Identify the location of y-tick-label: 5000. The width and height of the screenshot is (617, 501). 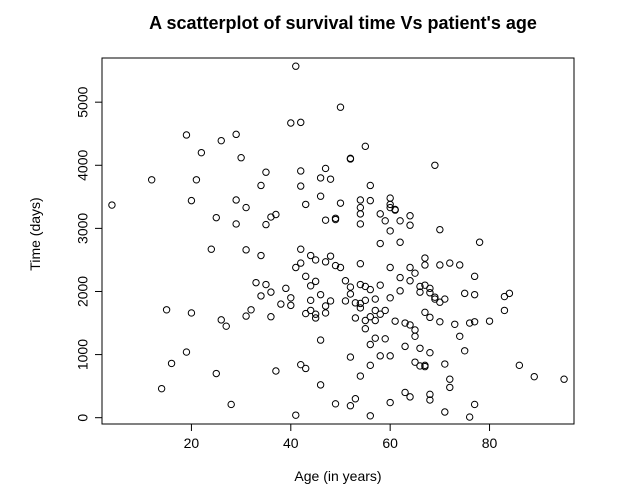
(83, 101).